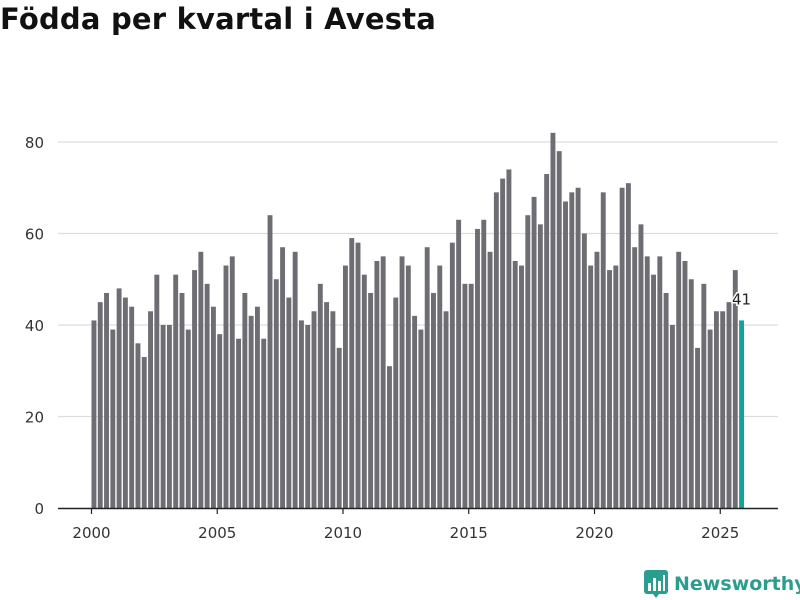 The width and height of the screenshot is (800, 600). What do you see at coordinates (742, 414) in the screenshot?
I see `bar-latest` at bounding box center [742, 414].